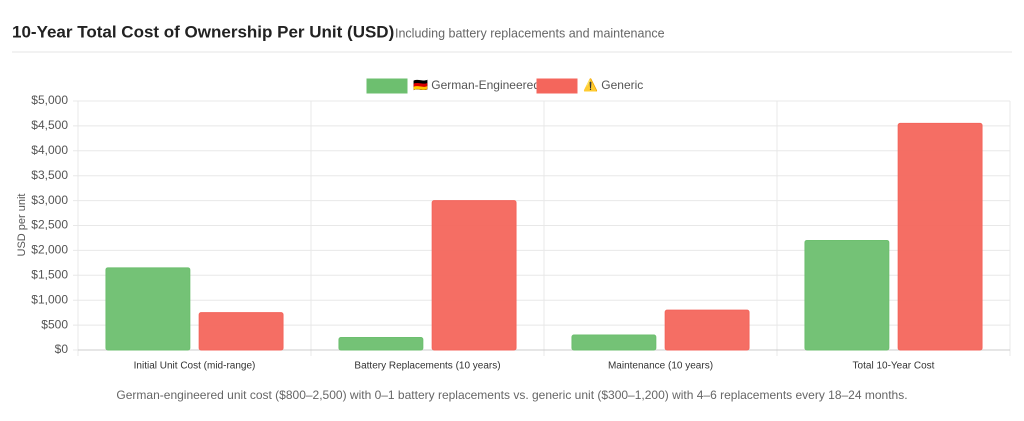  What do you see at coordinates (660, 366) in the screenshot?
I see `x-tick-label: Maintenance (10 years)` at bounding box center [660, 366].